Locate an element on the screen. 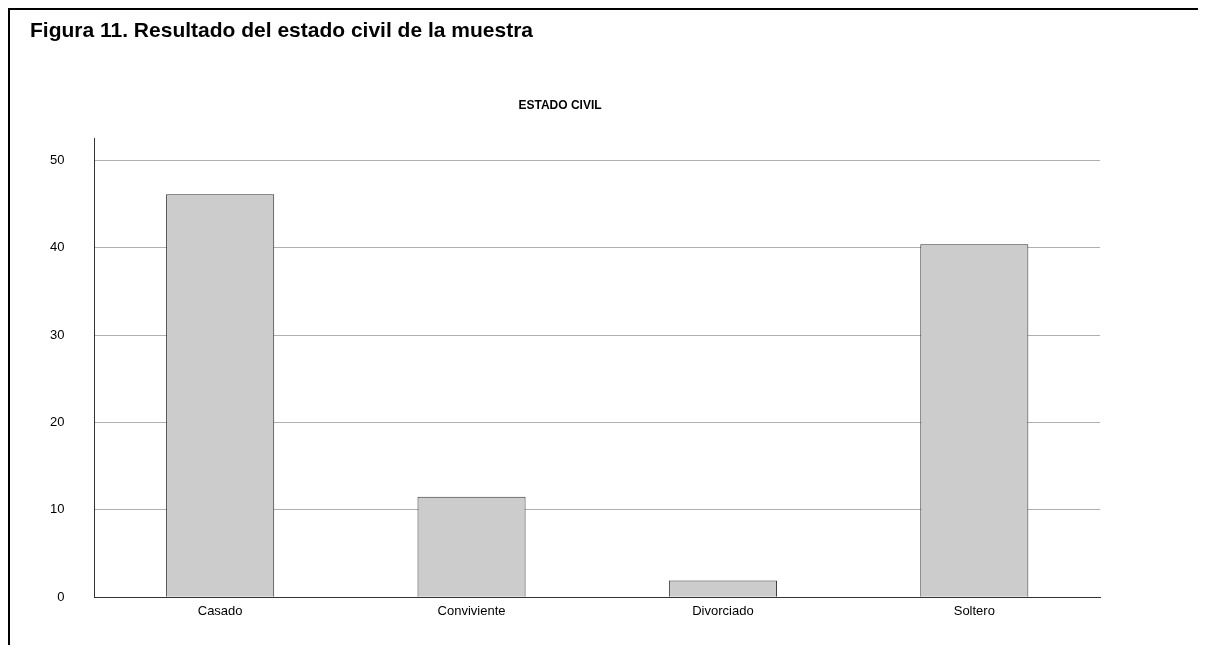 Image resolution: width=1206 pixels, height=653 pixels. y-tick-label: 0 is located at coordinates (61, 596).